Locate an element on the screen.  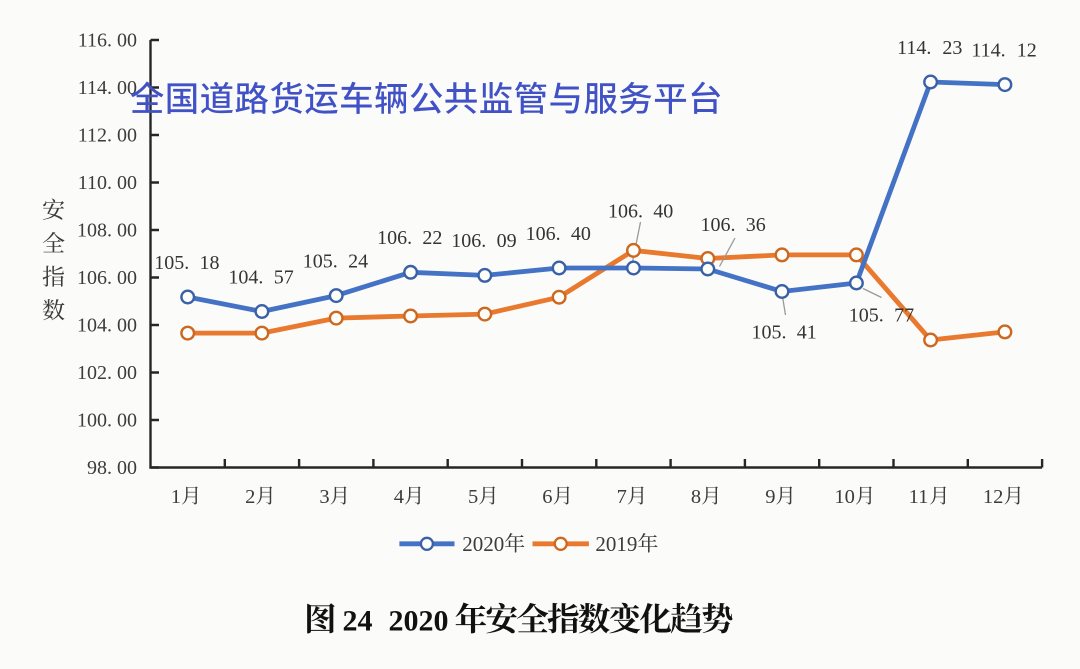
svg-text: 6 is located at coordinates (547, 497).